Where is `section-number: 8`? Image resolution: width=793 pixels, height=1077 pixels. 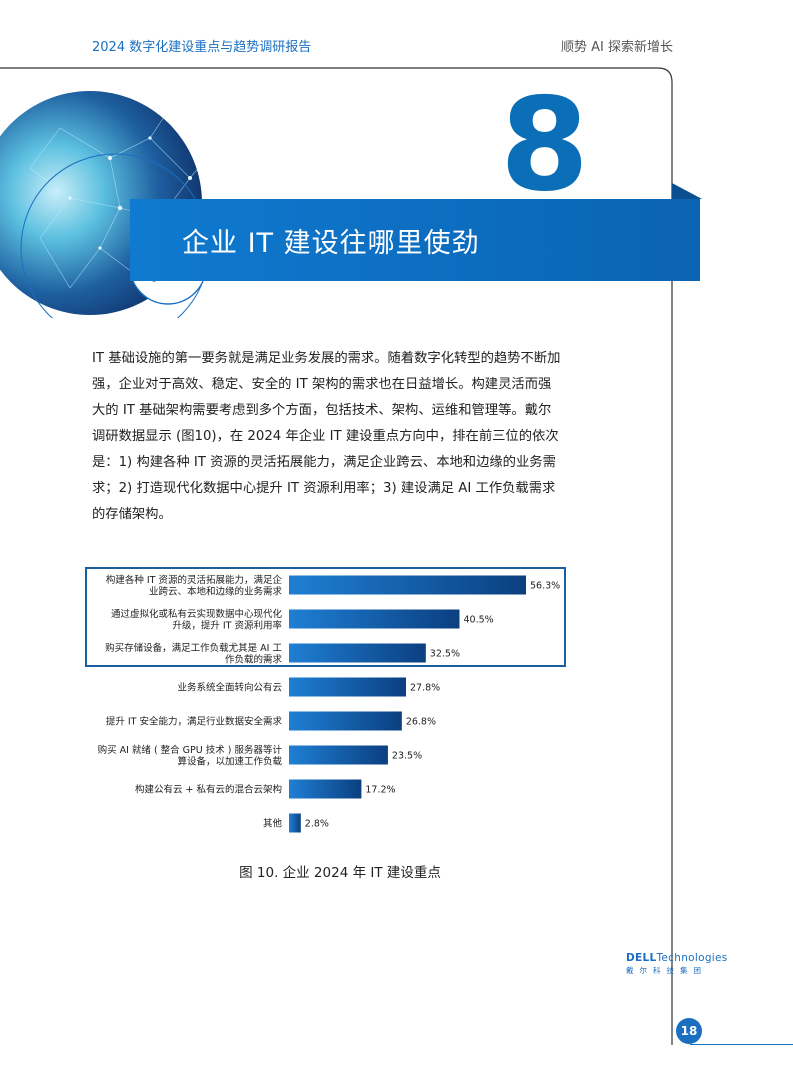 section-number: 8 is located at coordinates (545, 145).